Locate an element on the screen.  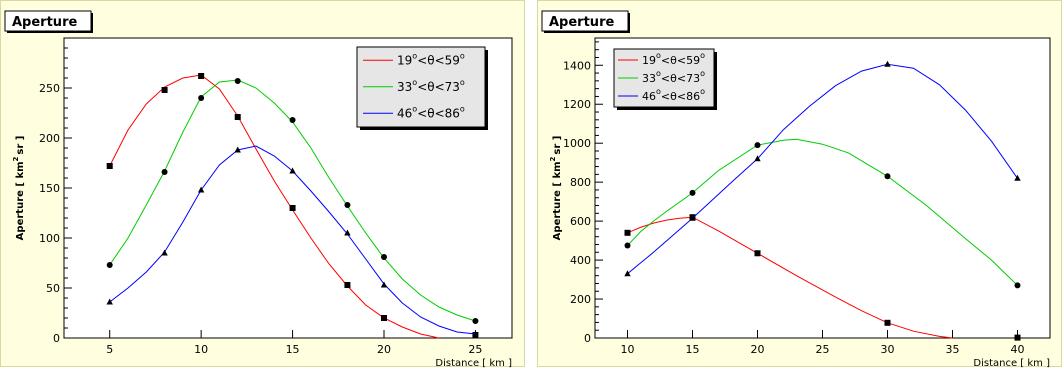
y-tick-label: 400 is located at coordinates (580, 260).